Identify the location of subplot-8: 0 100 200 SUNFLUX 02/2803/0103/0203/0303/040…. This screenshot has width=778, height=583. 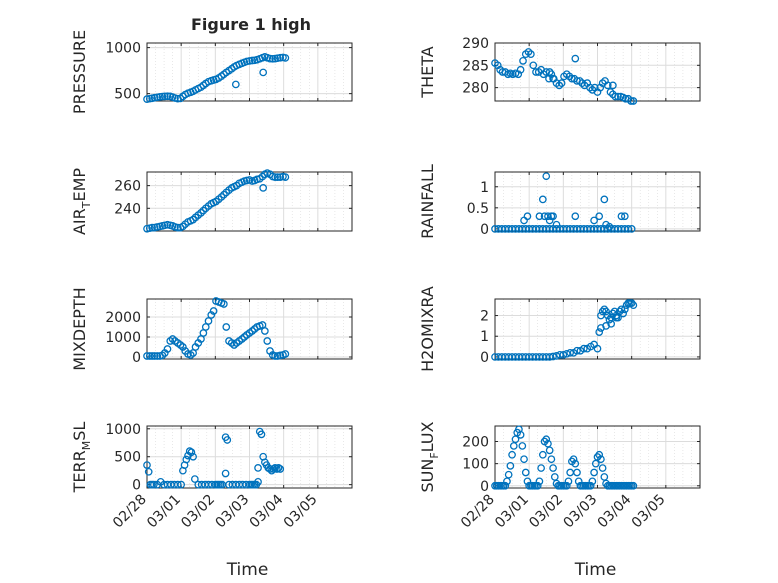
(559, 500).